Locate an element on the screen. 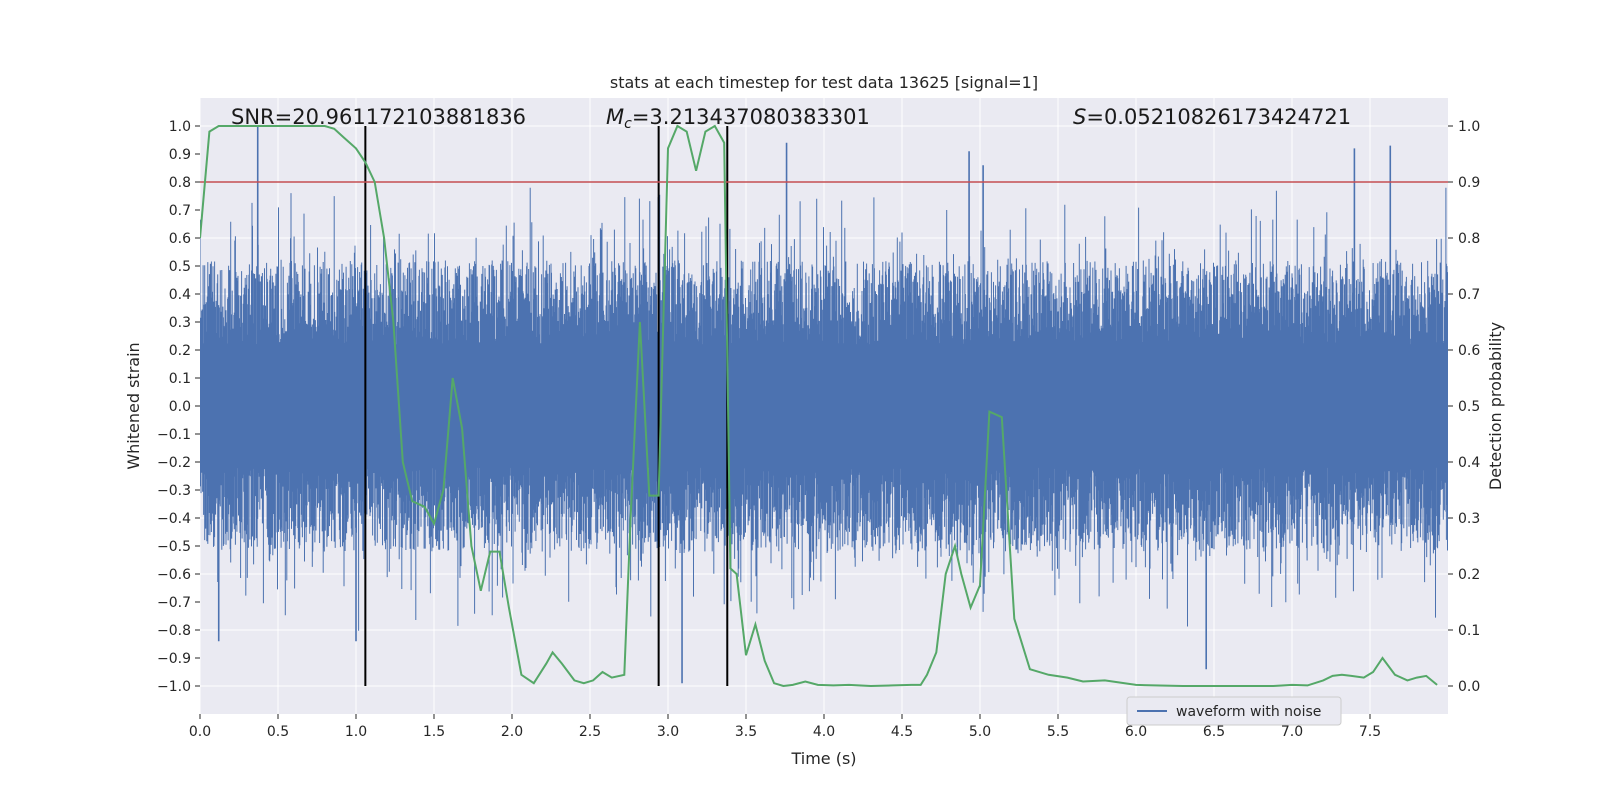 The image size is (1600, 800). left-tick-label-2: 0.8 is located at coordinates (180, 183).